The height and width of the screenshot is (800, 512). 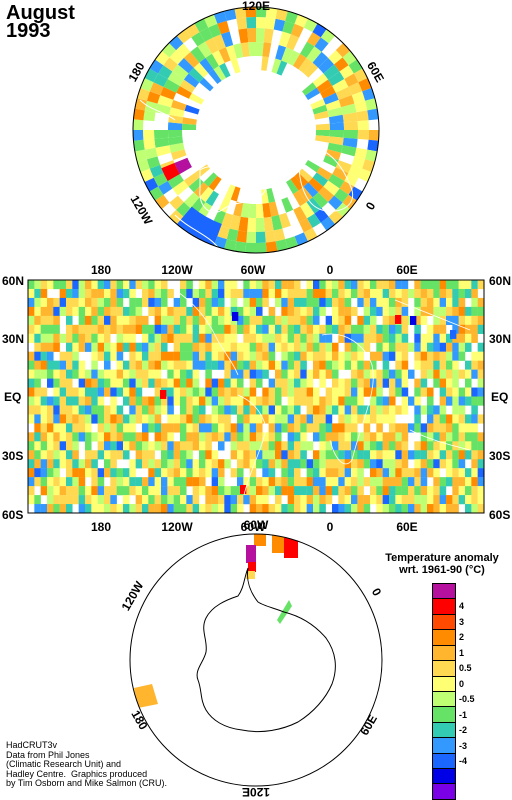 What do you see at coordinates (146, 696) in the screenshot?
I see `south-cell` at bounding box center [146, 696].